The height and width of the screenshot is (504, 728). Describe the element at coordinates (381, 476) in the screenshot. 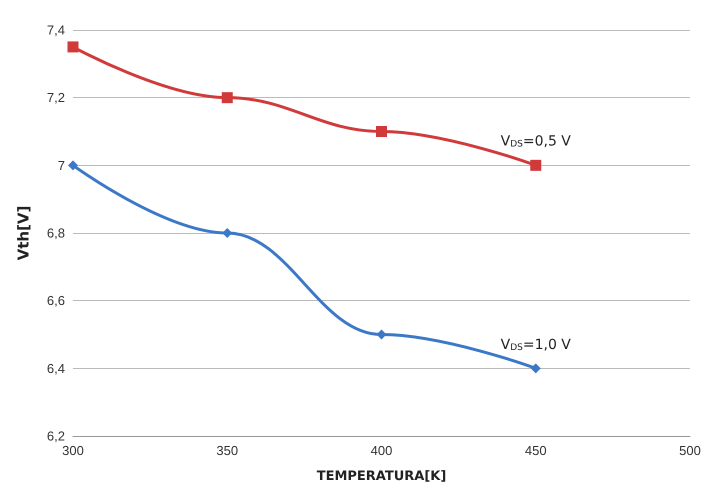

I see `x-axis-title: TEMPERATURA[K]` at that location.